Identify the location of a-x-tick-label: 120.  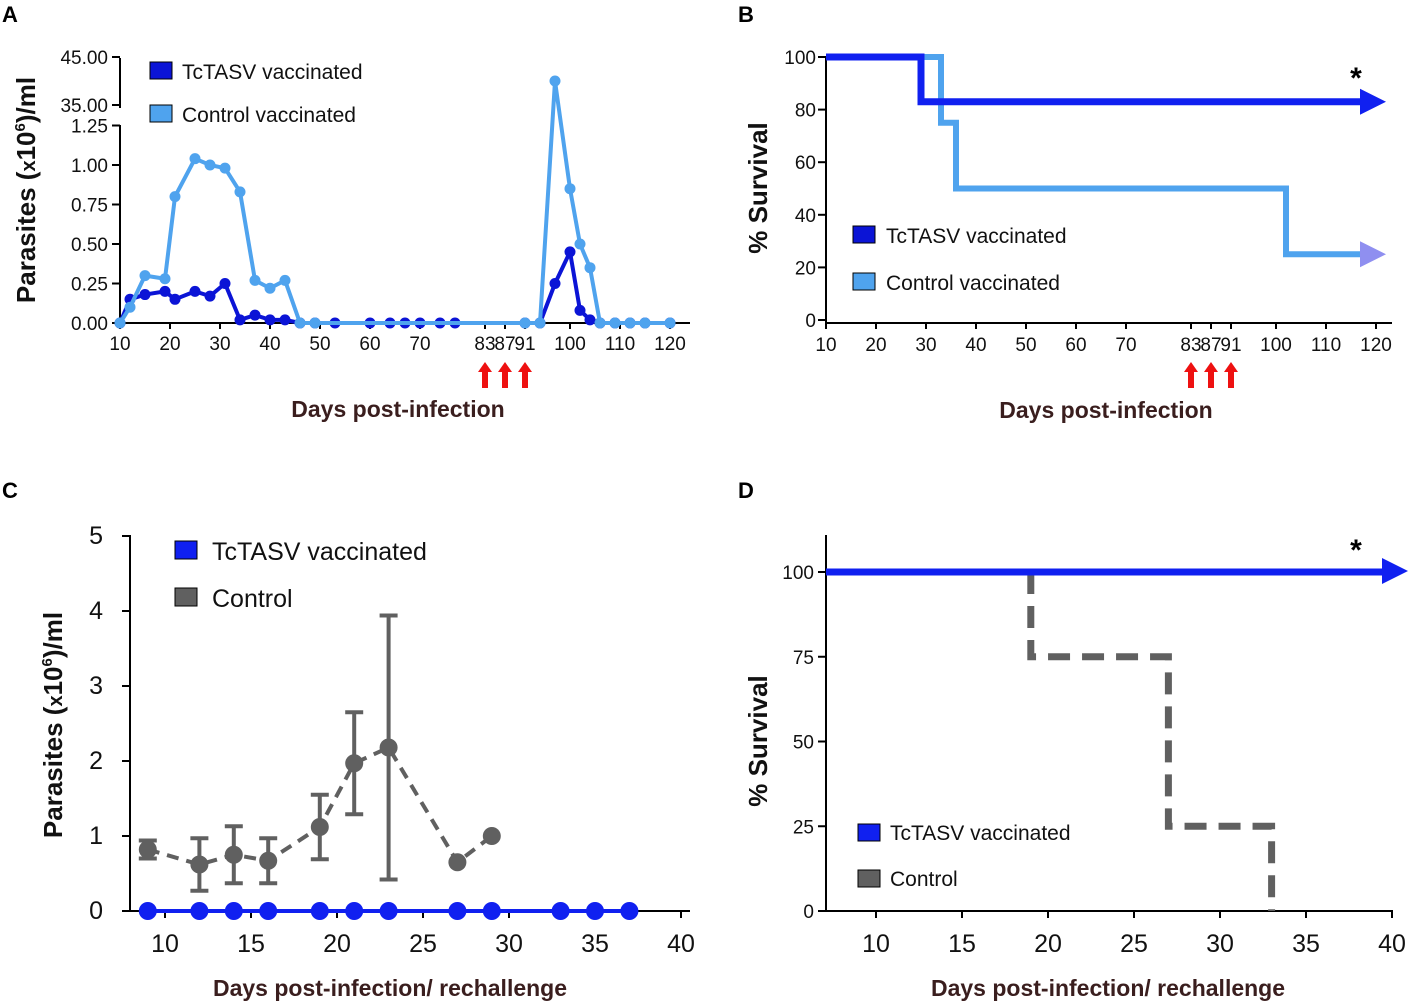
(670, 344).